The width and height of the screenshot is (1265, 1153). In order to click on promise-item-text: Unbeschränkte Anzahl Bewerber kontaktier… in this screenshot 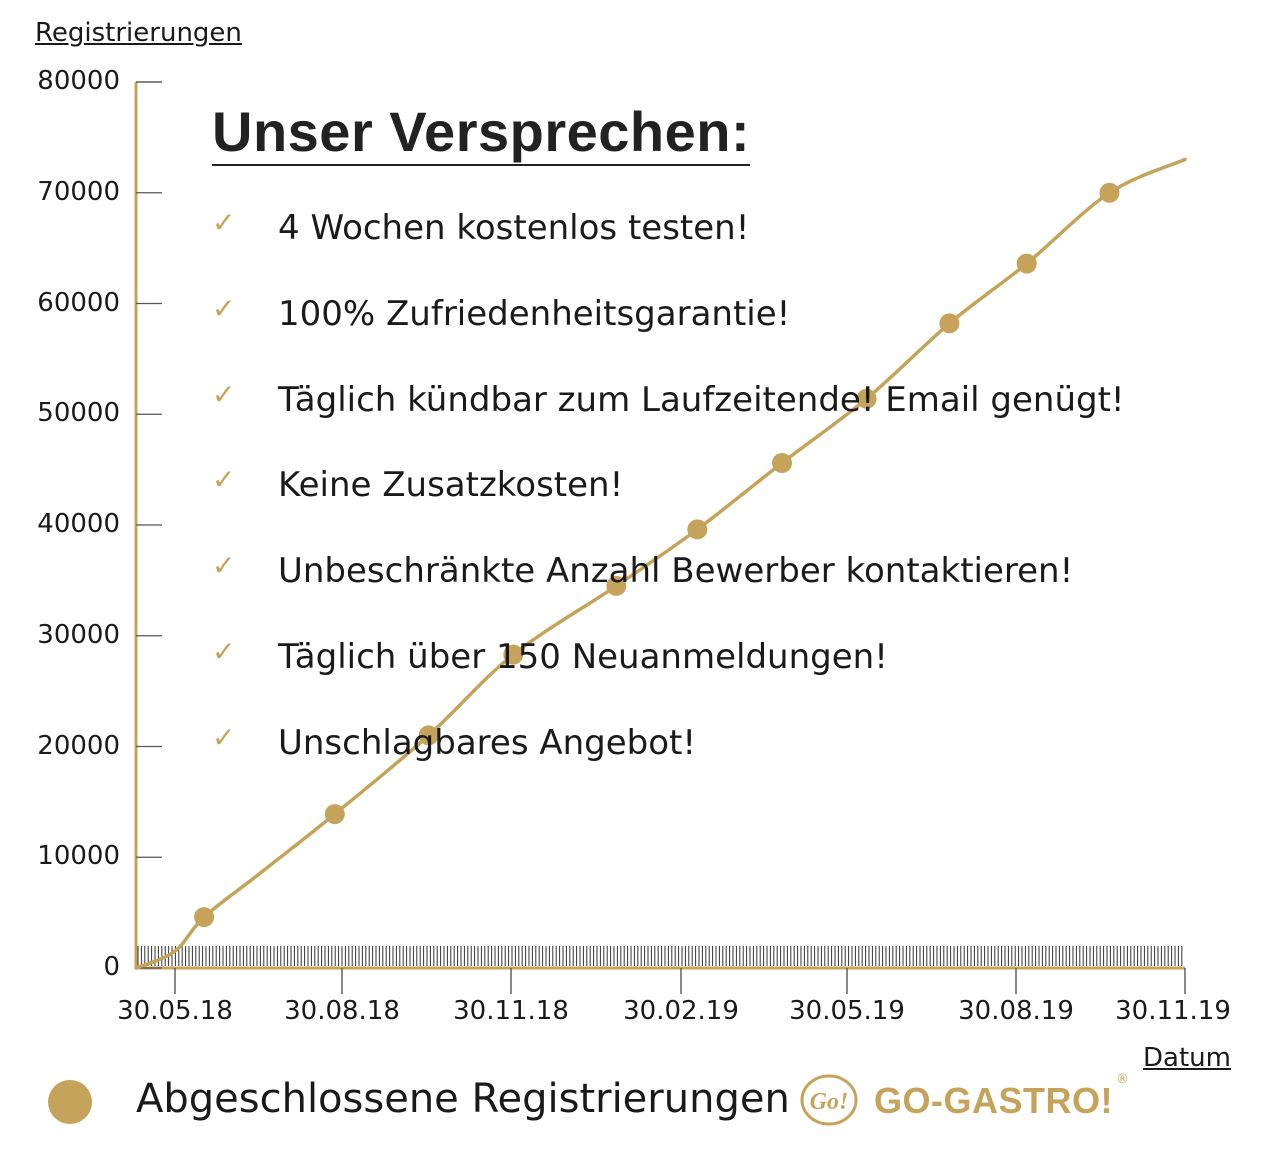, I will do `click(676, 571)`.